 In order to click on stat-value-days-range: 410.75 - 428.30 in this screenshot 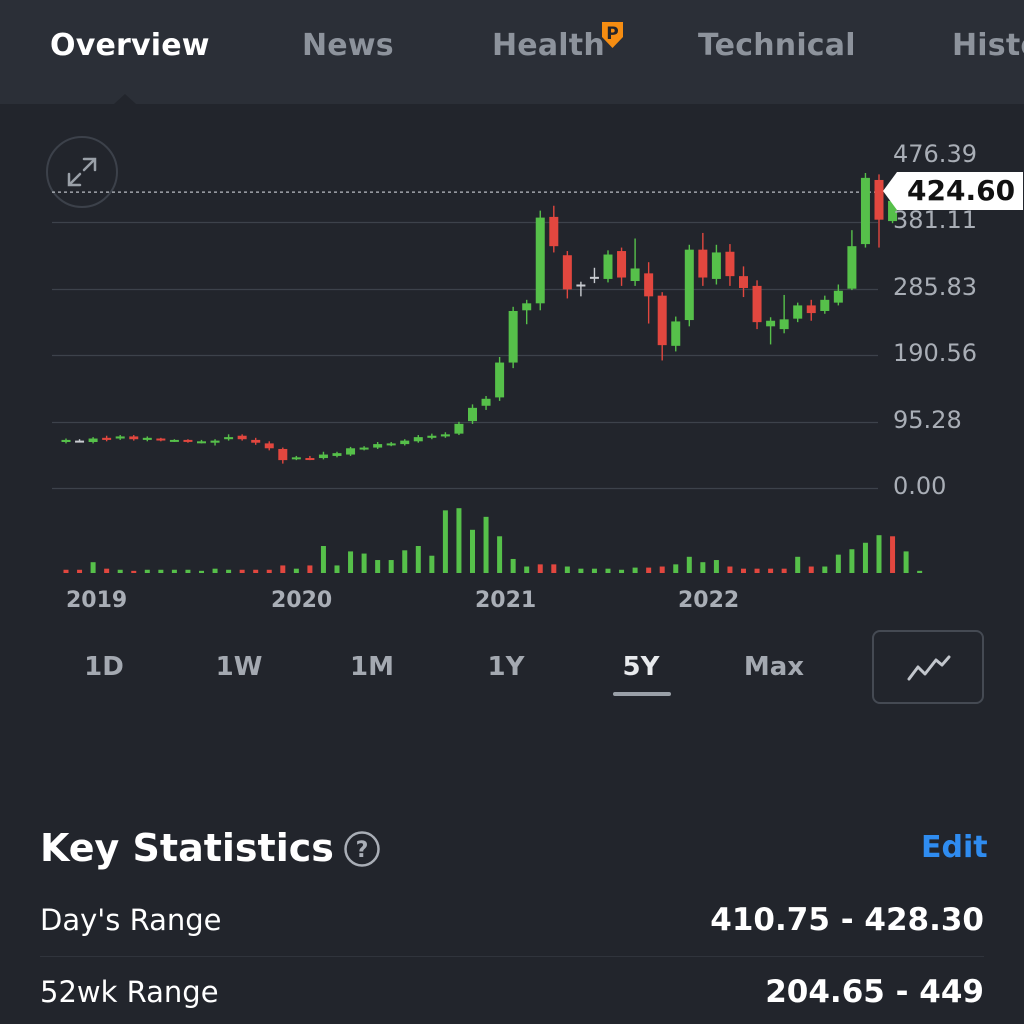, I will do `click(847, 920)`.